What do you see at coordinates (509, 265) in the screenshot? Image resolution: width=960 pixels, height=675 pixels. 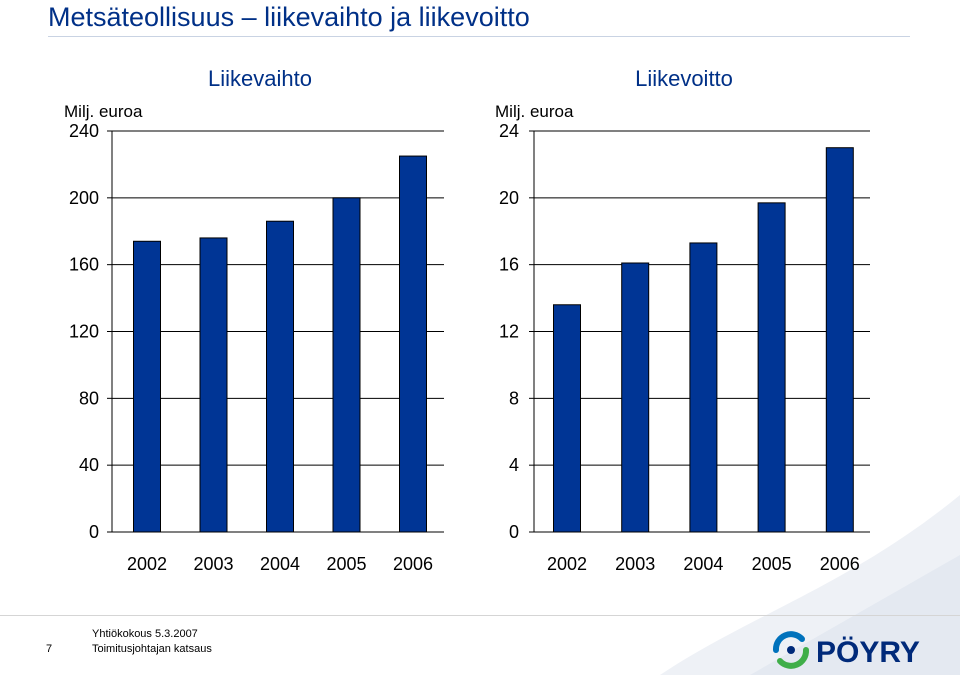 I see `y-tick-label: 16` at bounding box center [509, 265].